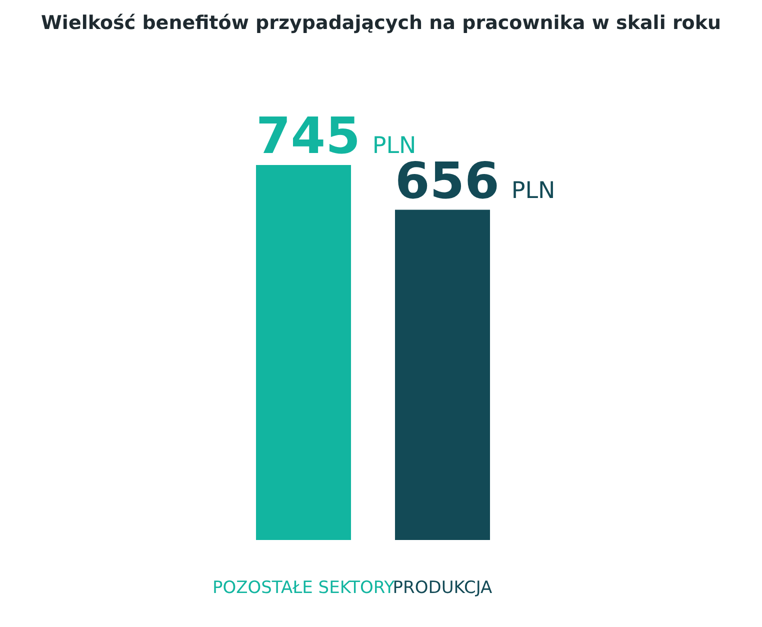  I want to click on x-tick-label: PRODUKCJA, so click(442, 588).